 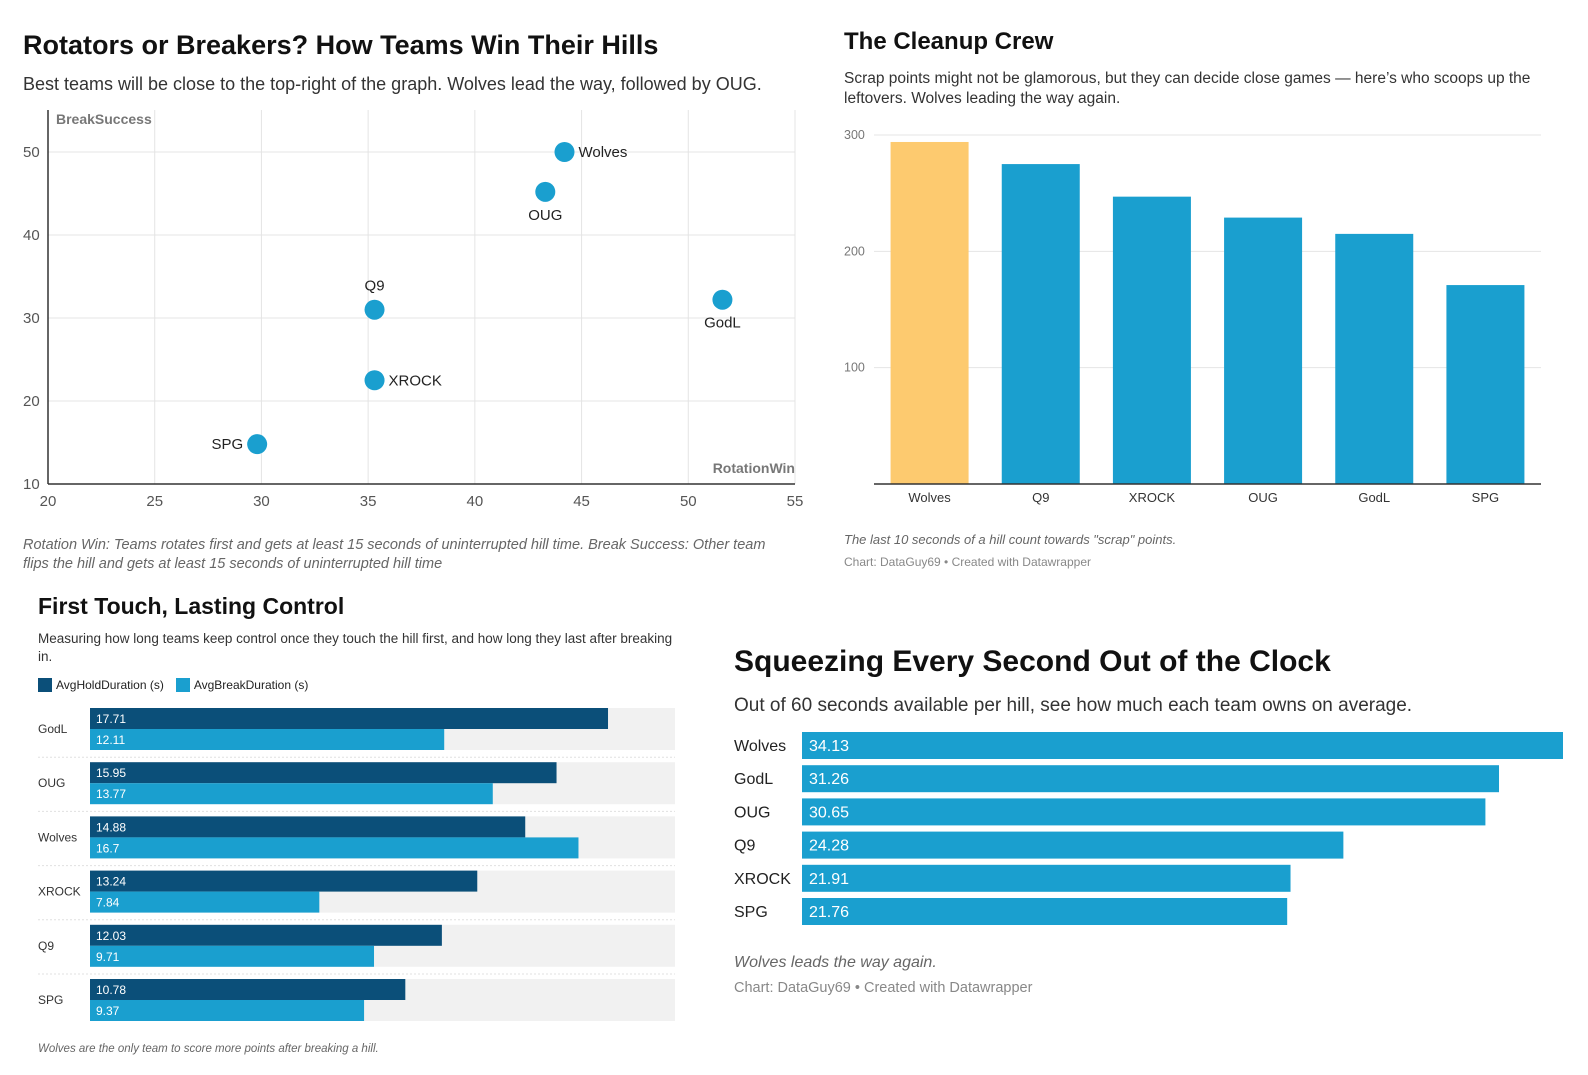 What do you see at coordinates (854, 135) in the screenshot?
I see `y-tick-label: 300` at bounding box center [854, 135].